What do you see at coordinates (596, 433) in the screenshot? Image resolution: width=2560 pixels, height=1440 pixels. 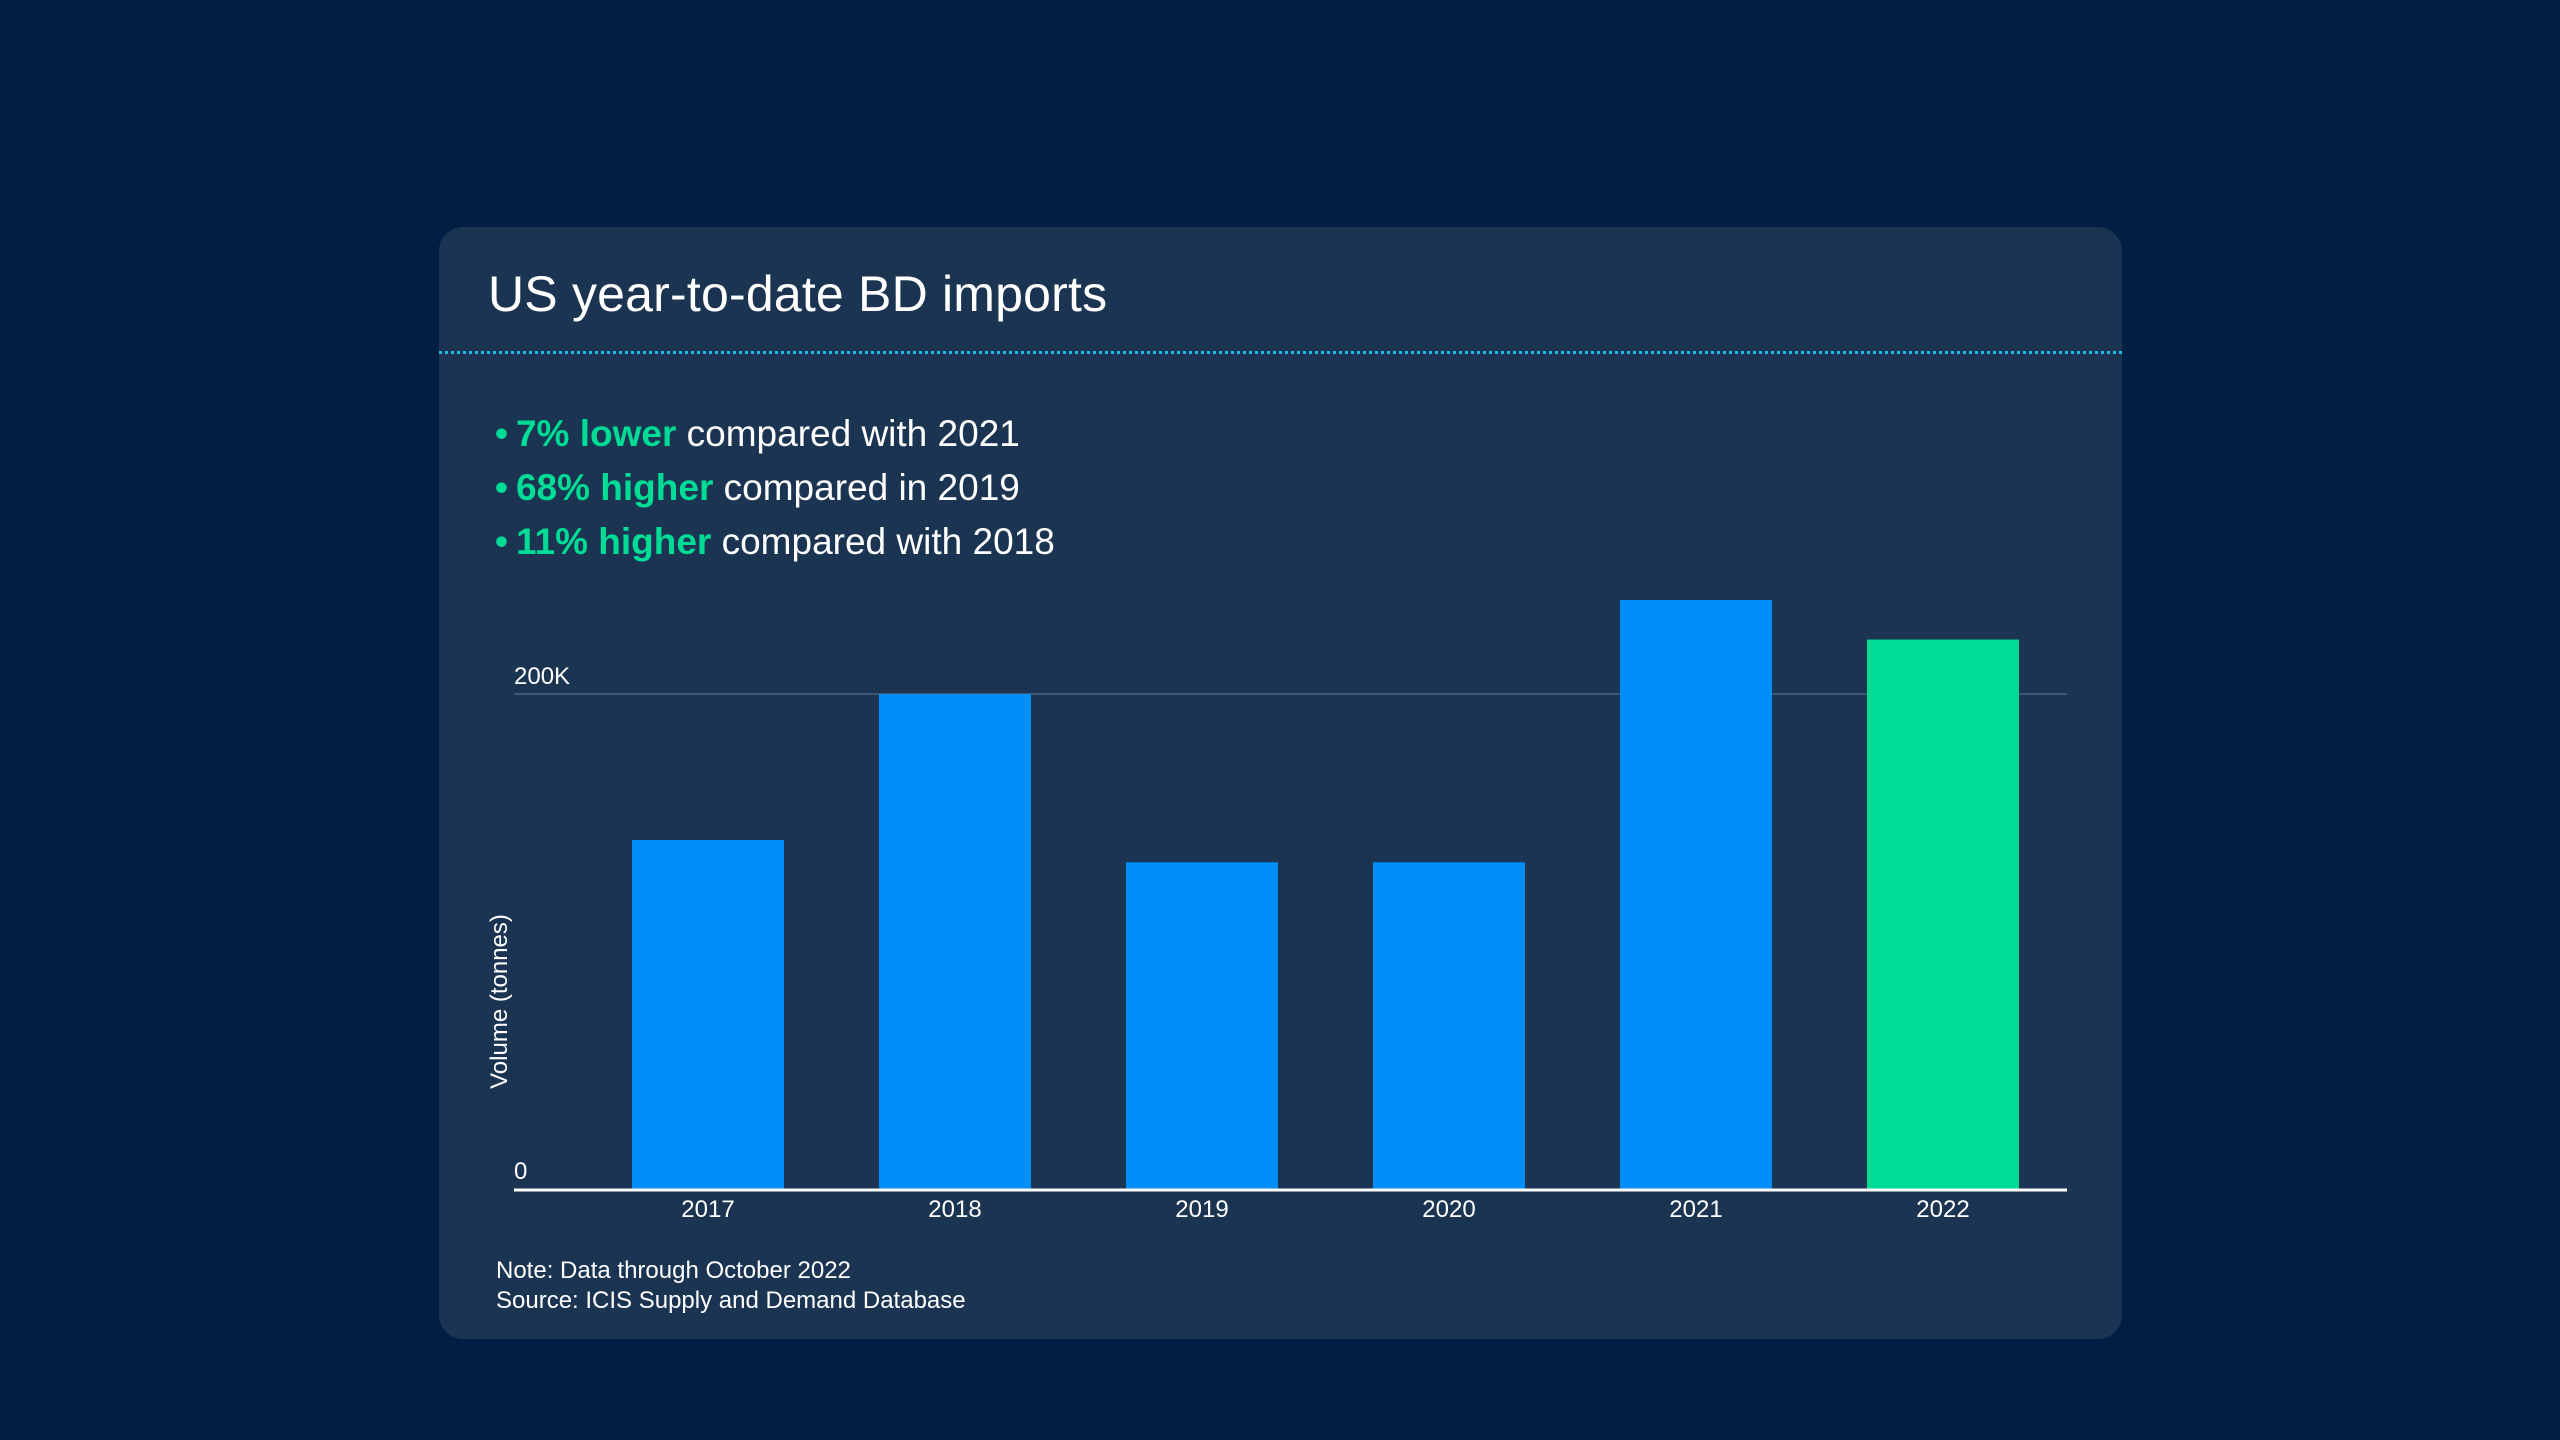 I see `key-finding-highlight: 7% lower` at bounding box center [596, 433].